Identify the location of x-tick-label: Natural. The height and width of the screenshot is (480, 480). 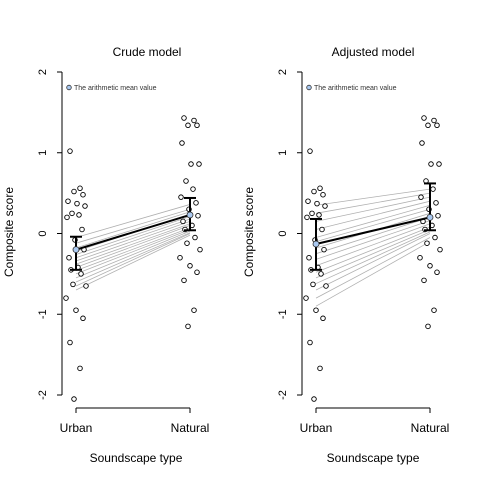
(430, 428).